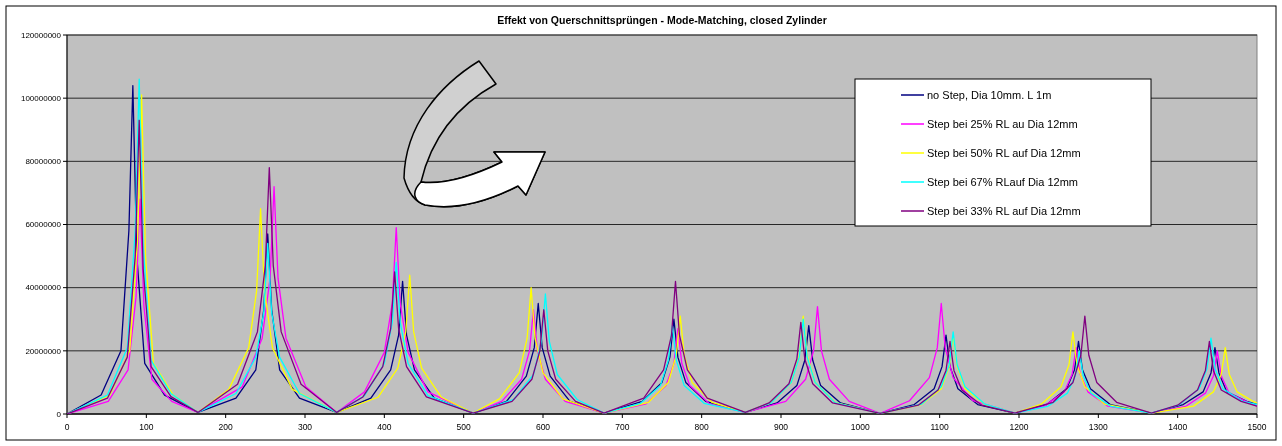 Image resolution: width=1282 pixels, height=446 pixels. Describe the element at coordinates (1004, 210) in the screenshot. I see `legend-label: Step bei 33% RL auf Dia 12mm` at that location.